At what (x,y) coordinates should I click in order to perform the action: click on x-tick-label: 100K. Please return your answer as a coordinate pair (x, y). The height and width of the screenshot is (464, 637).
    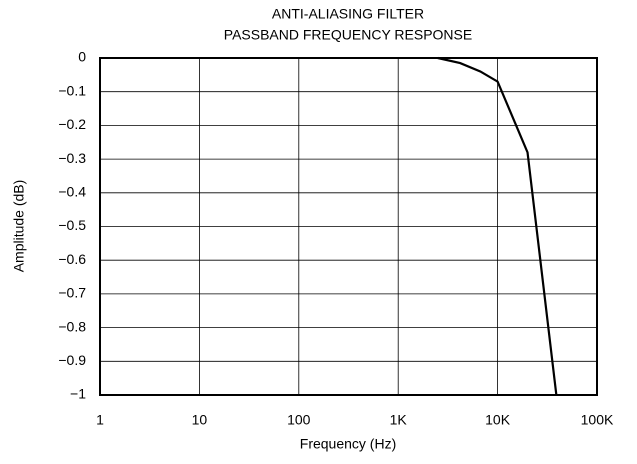
    Looking at the image, I should click on (597, 420).